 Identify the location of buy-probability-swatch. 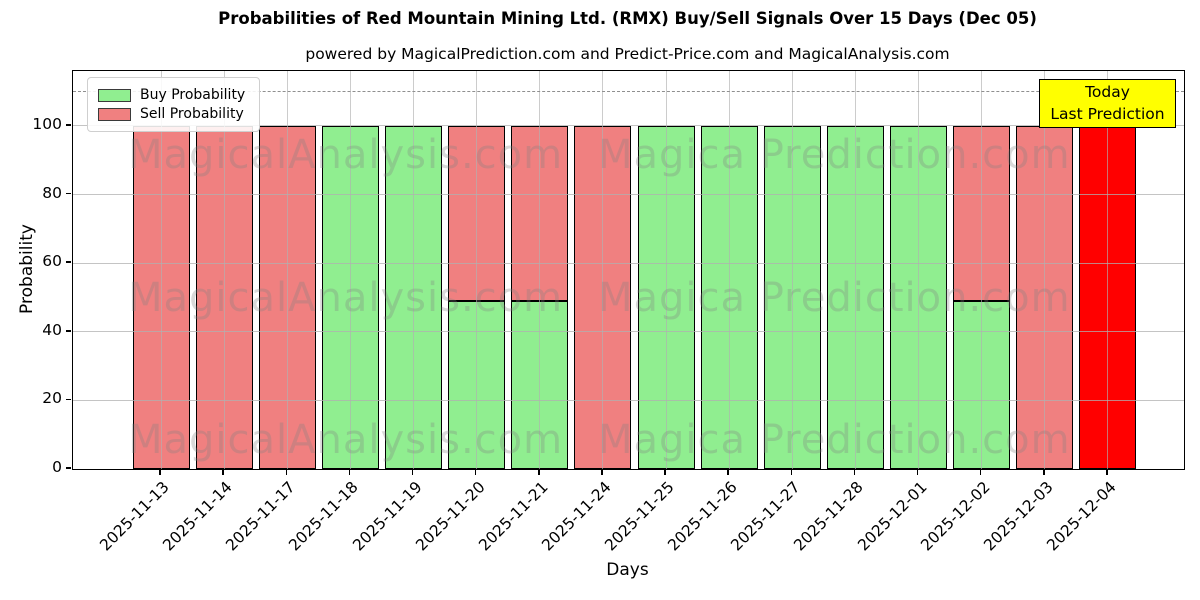
(114, 95).